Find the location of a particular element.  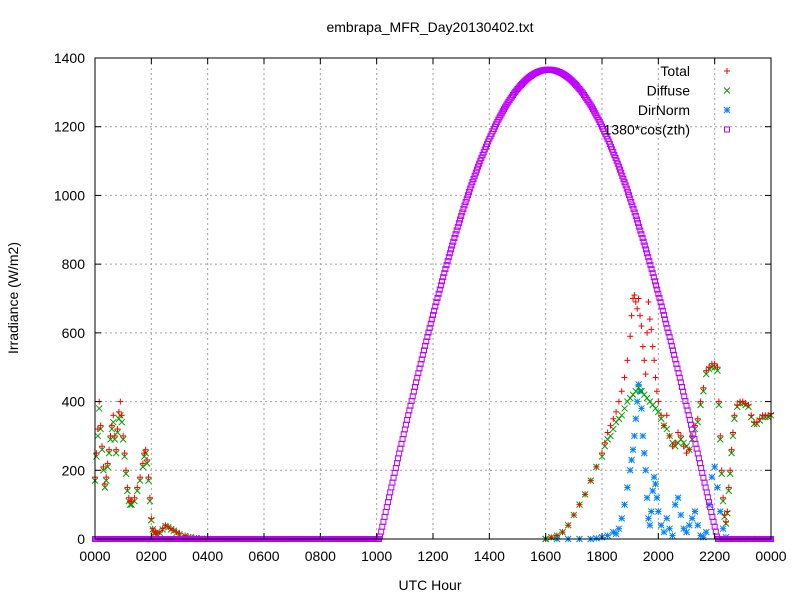

legend: Total Diffuse DirNorm 1380*cos(zth) is located at coordinates (667, 100).